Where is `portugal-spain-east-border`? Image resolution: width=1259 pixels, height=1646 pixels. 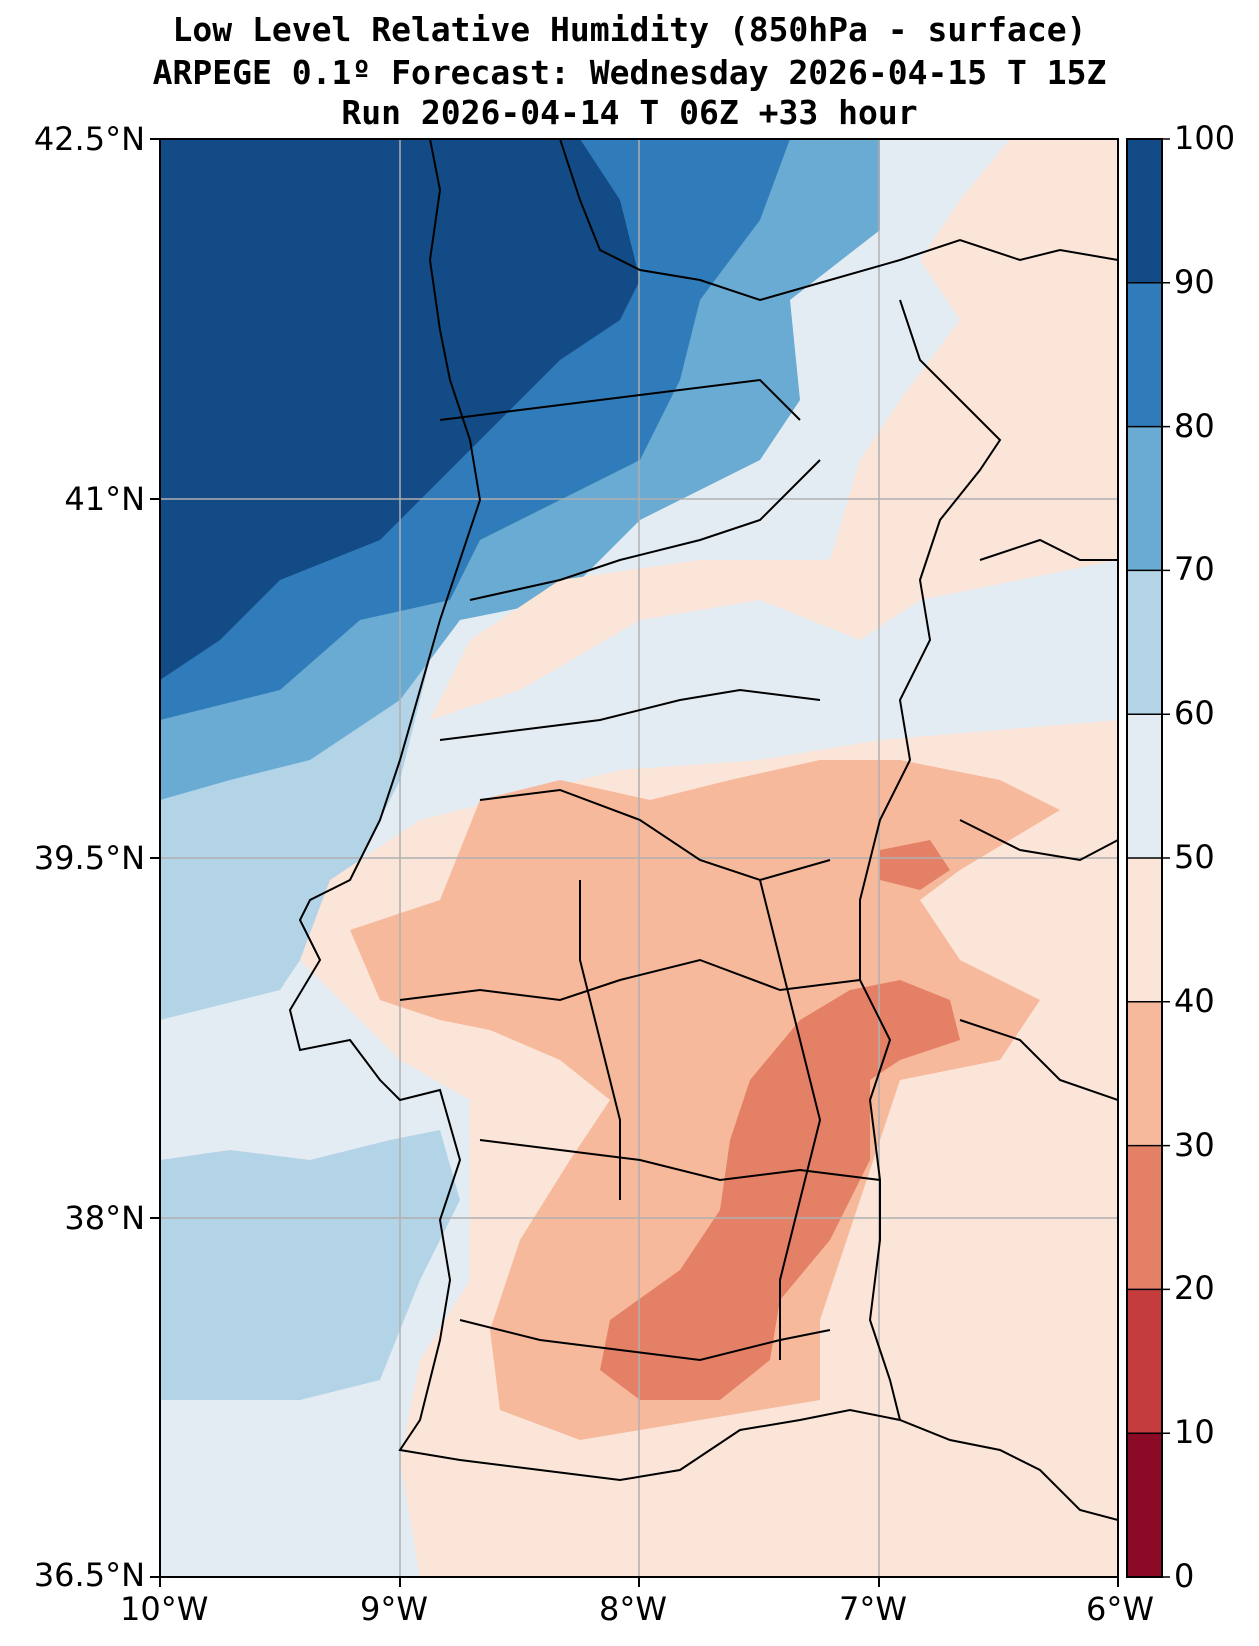
portugal-spain-east-border is located at coordinates (930, 860).